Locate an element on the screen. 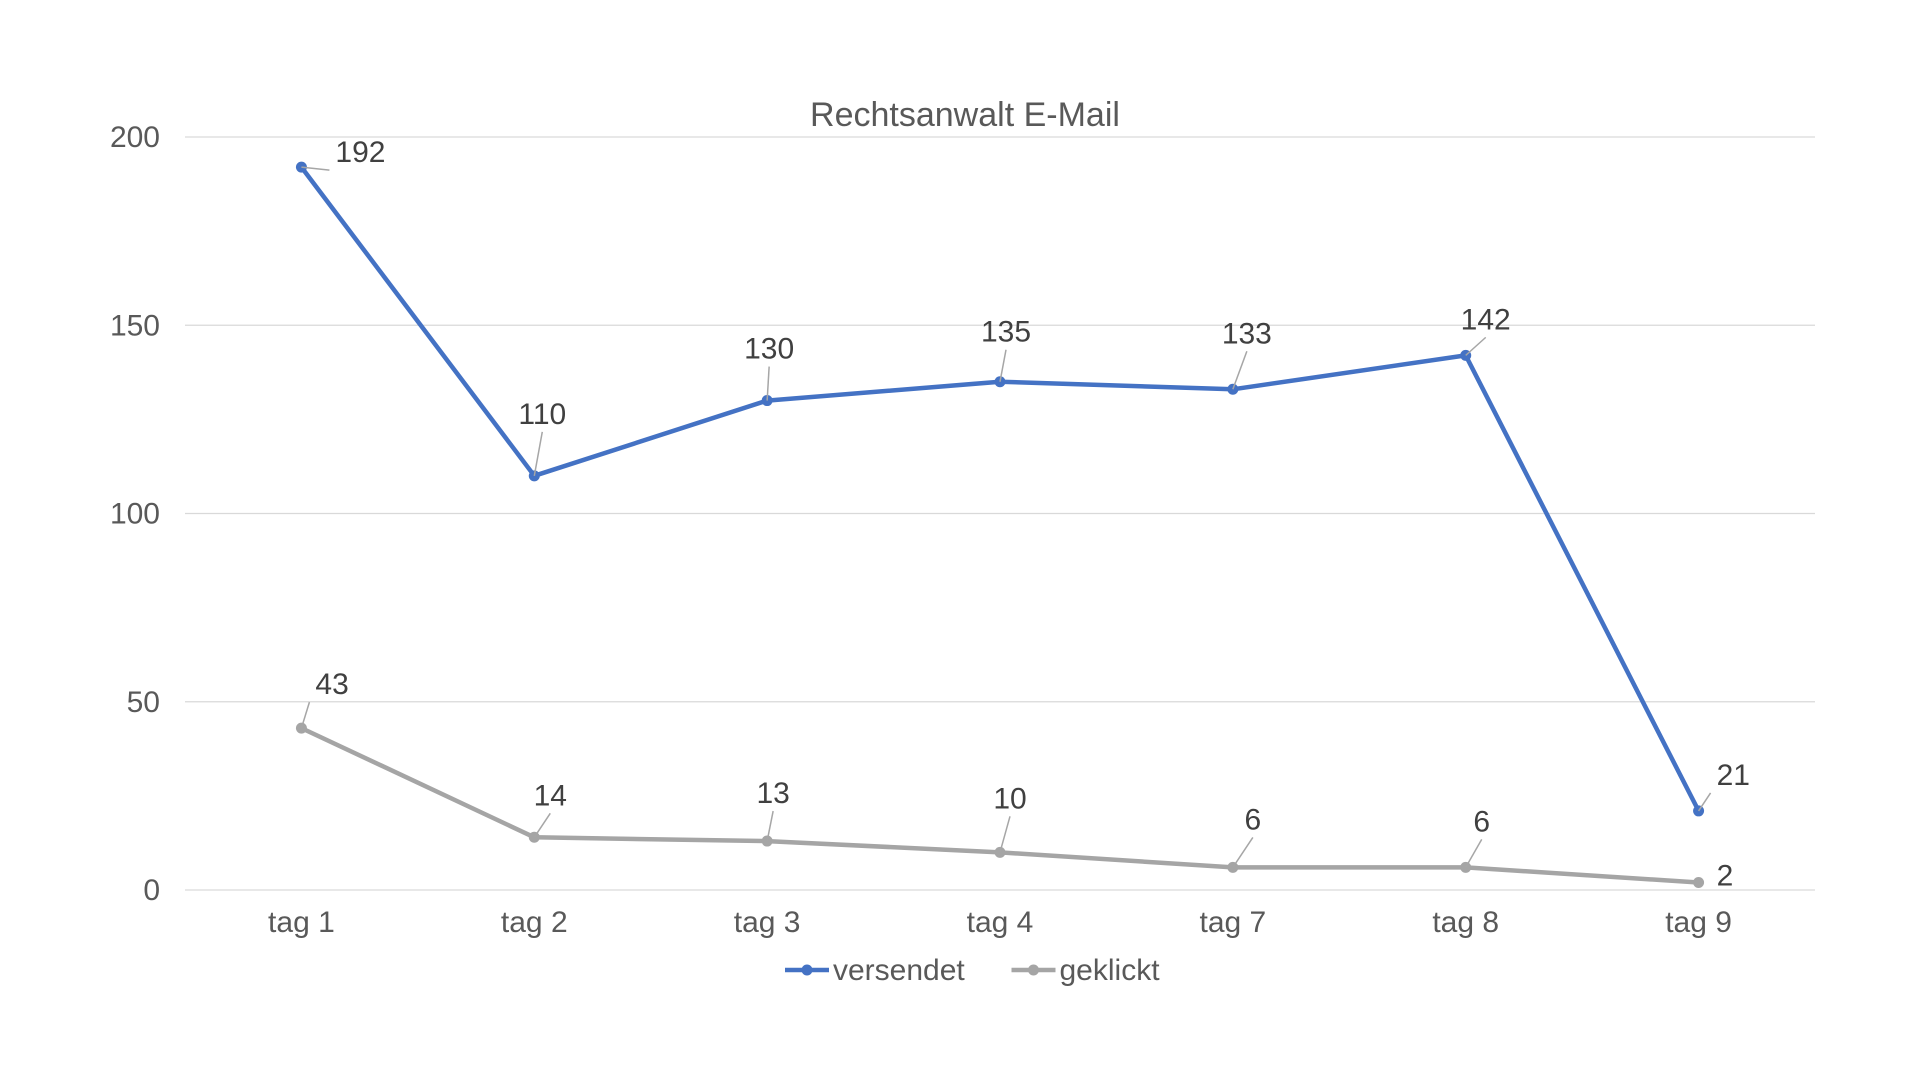  data-label: 110 is located at coordinates (542, 414).